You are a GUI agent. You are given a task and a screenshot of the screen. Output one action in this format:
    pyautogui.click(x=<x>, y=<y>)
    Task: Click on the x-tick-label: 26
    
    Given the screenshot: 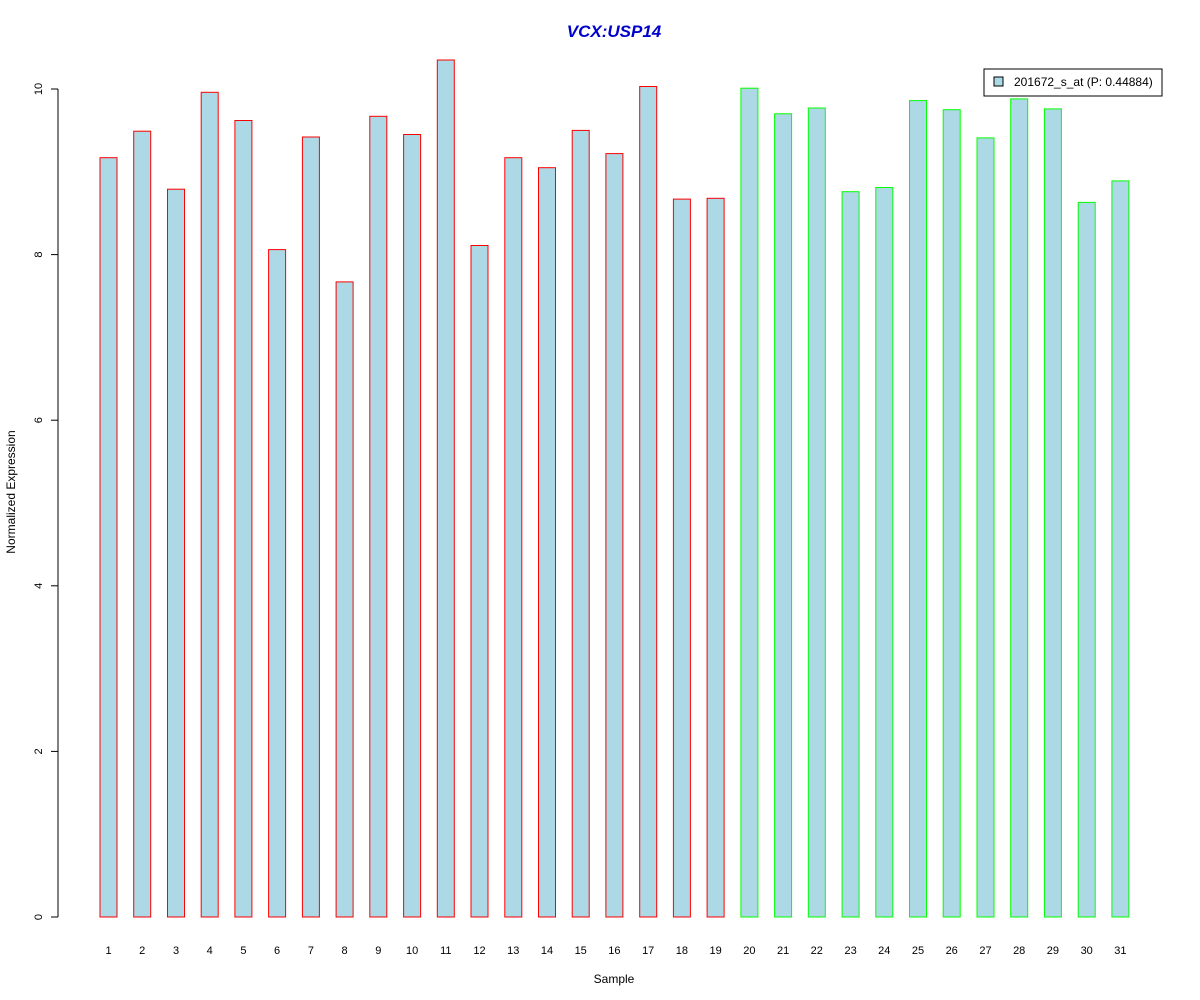 What is the action you would take?
    pyautogui.click(x=952, y=951)
    